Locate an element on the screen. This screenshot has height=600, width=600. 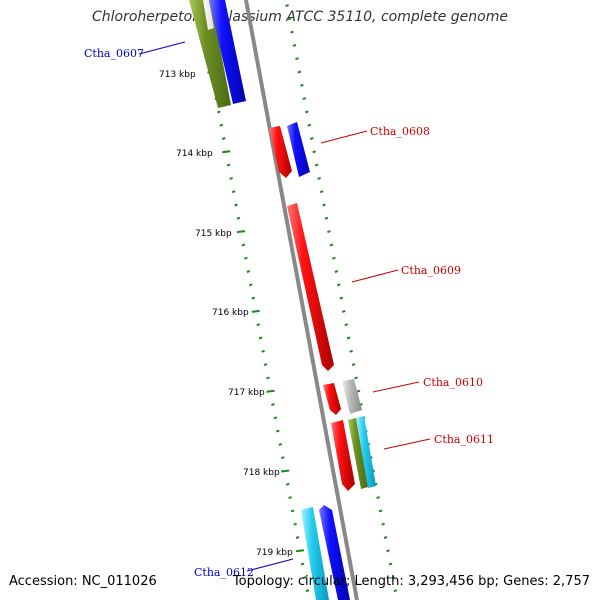
gene-ctha-0612-blue is located at coordinates (334, 552).